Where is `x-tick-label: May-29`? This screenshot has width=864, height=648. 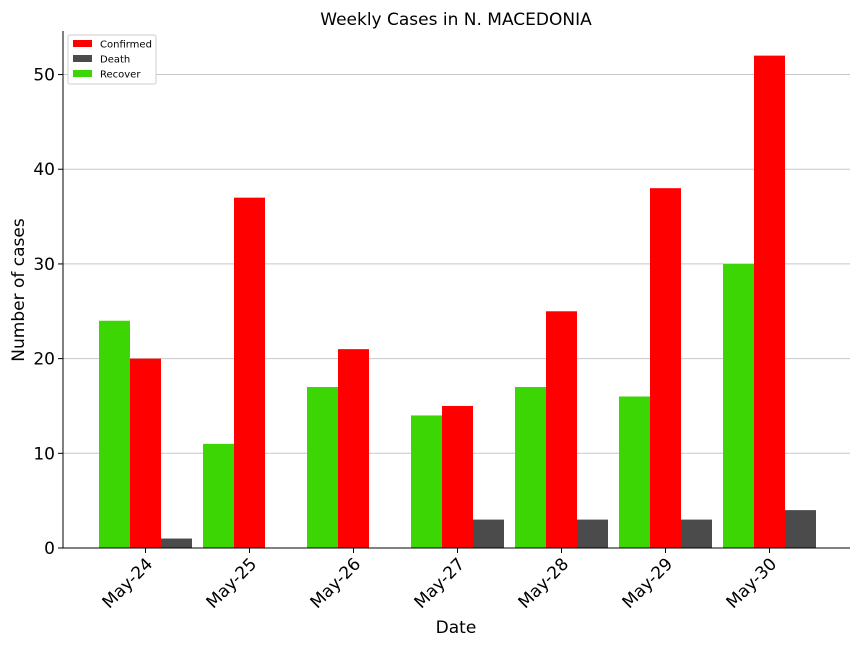
x-tick-label: May-29 is located at coordinates (648, 583).